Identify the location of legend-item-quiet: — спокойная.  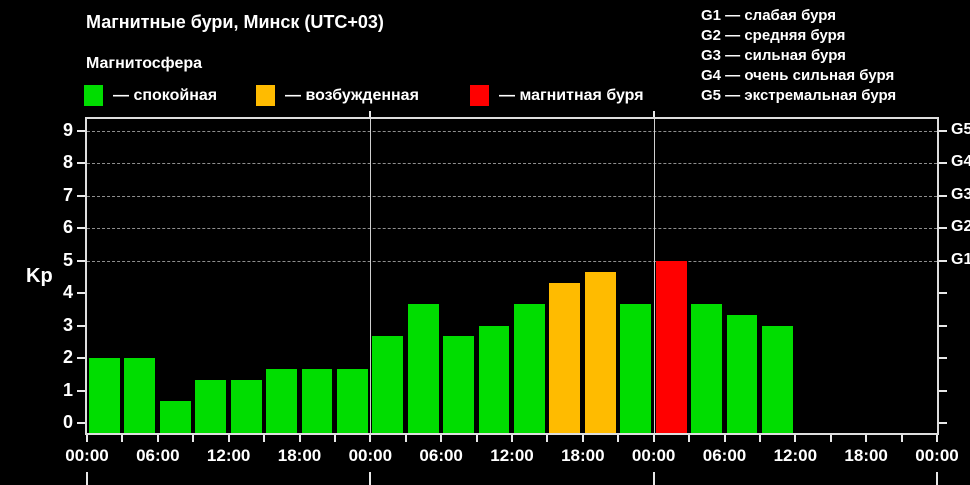
(150, 95).